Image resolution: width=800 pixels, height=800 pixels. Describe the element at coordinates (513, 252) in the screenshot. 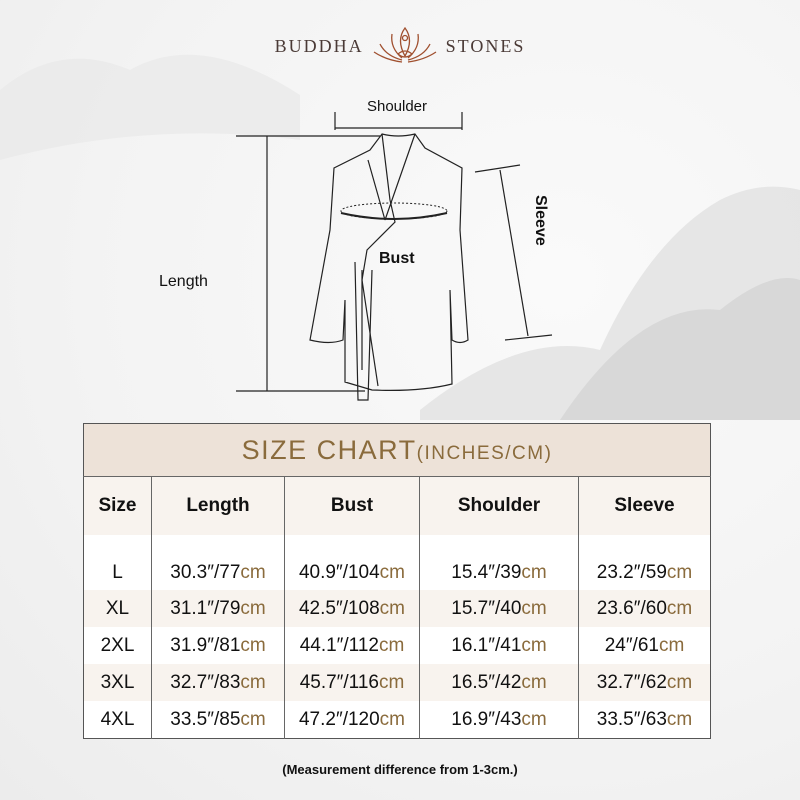

I see `sleeve-measure-line` at that location.